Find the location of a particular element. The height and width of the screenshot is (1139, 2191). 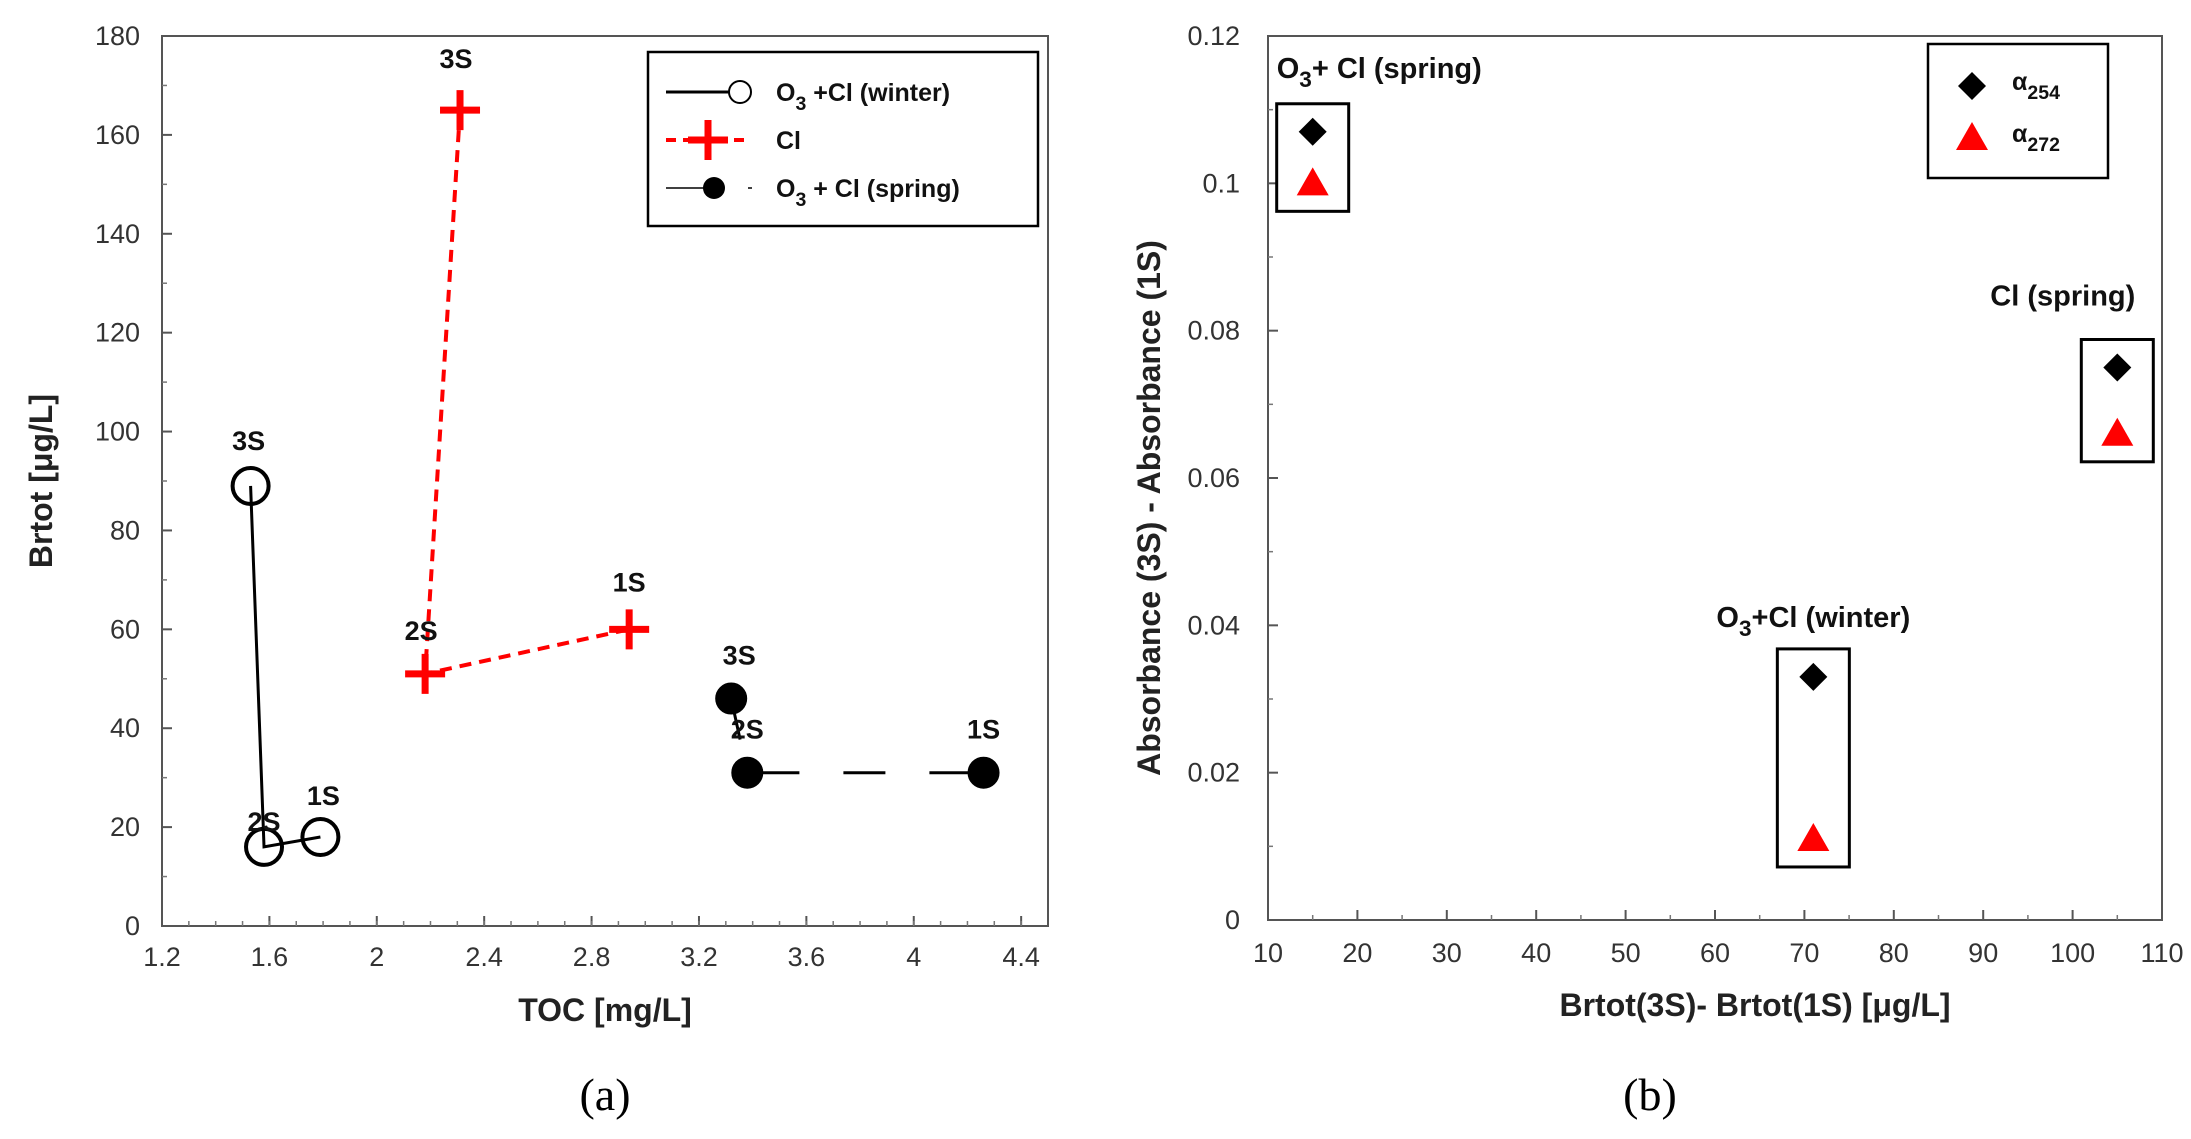

y-tick-label: 0.02 is located at coordinates (1213, 773).